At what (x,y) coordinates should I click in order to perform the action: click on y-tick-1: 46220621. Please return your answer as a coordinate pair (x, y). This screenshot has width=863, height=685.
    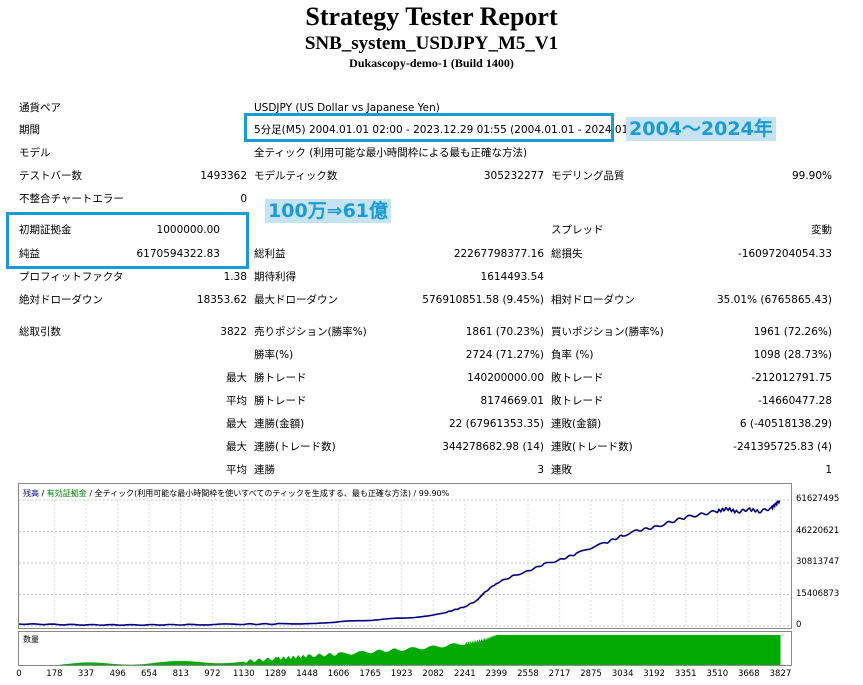
    Looking at the image, I should click on (818, 530).